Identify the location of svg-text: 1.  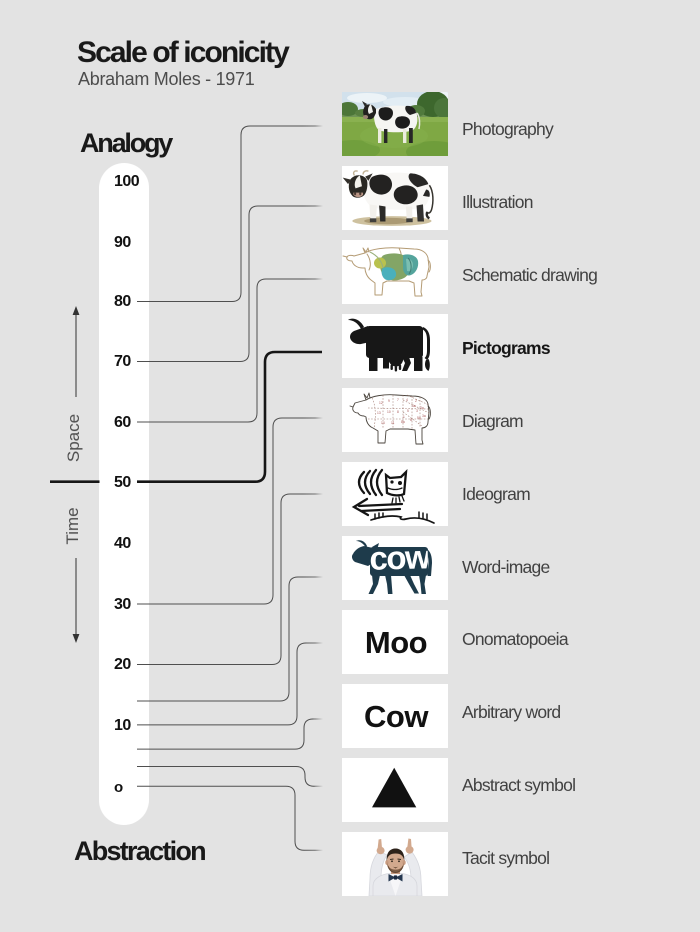
(404, 417).